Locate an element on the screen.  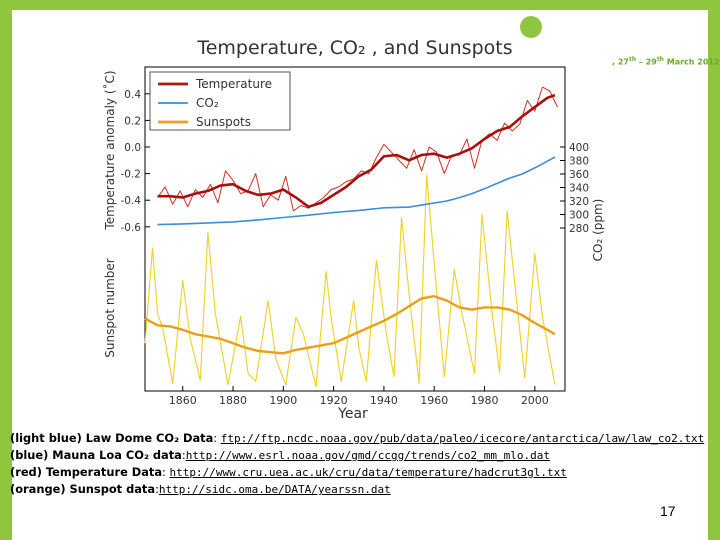
co2-tick-label: 280 is located at coordinates (579, 229).